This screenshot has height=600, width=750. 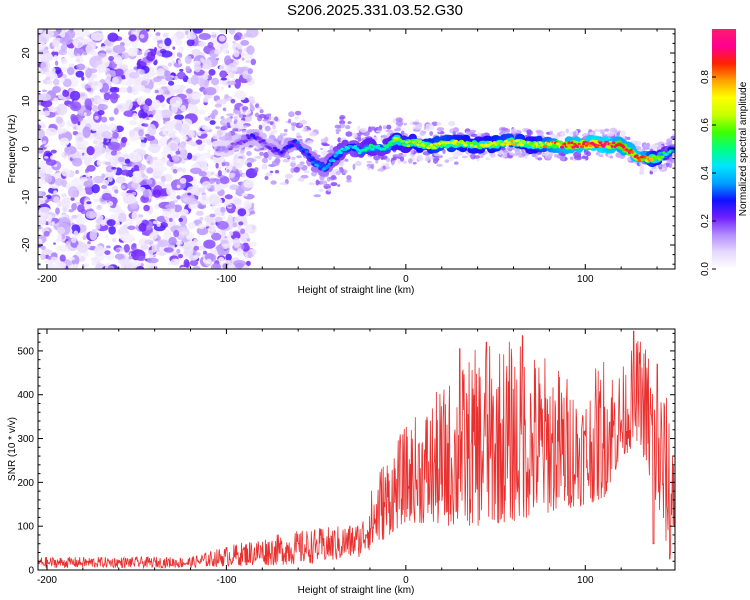 What do you see at coordinates (705, 269) in the screenshot?
I see `colorbar-tick-label: 0.0` at bounding box center [705, 269].